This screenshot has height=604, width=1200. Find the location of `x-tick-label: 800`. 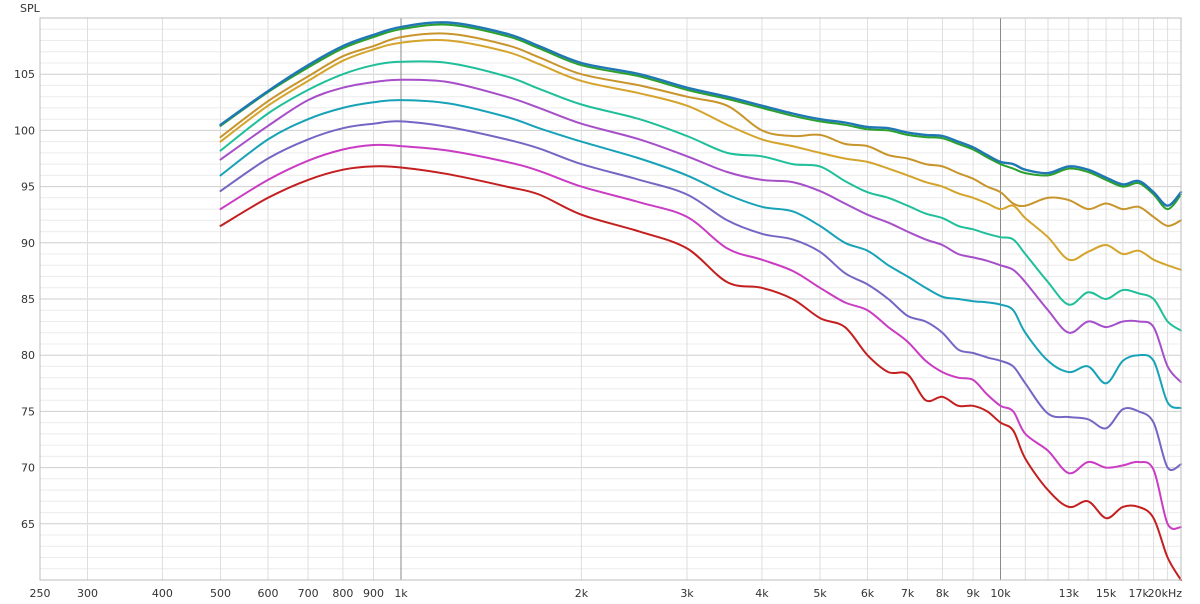

x-tick-label: 800 is located at coordinates (342, 593).